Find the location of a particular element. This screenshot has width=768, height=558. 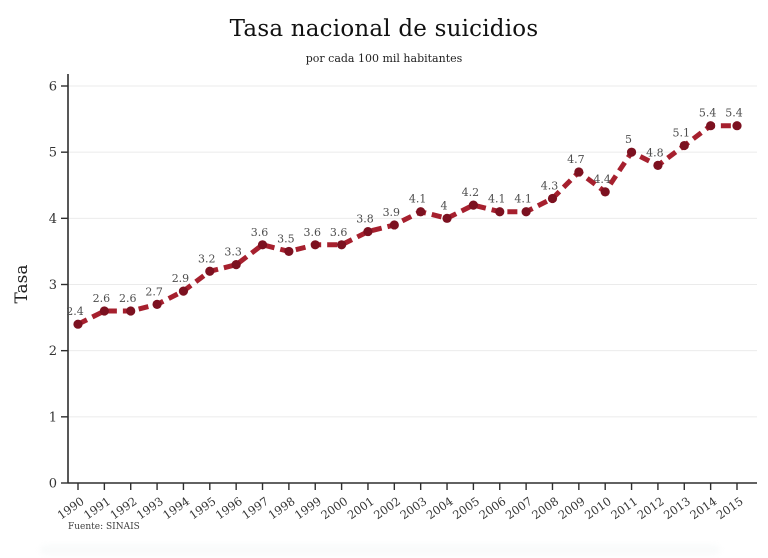

x-tick-label: 2014 is located at coordinates (703, 508).